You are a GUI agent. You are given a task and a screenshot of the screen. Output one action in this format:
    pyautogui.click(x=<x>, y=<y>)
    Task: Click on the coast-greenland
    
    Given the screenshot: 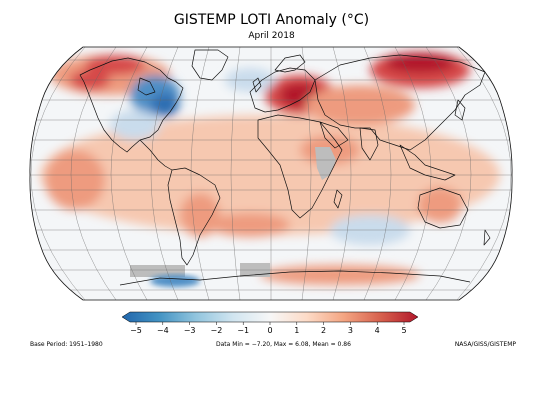 What is the action you would take?
    pyautogui.click(x=210, y=65)
    